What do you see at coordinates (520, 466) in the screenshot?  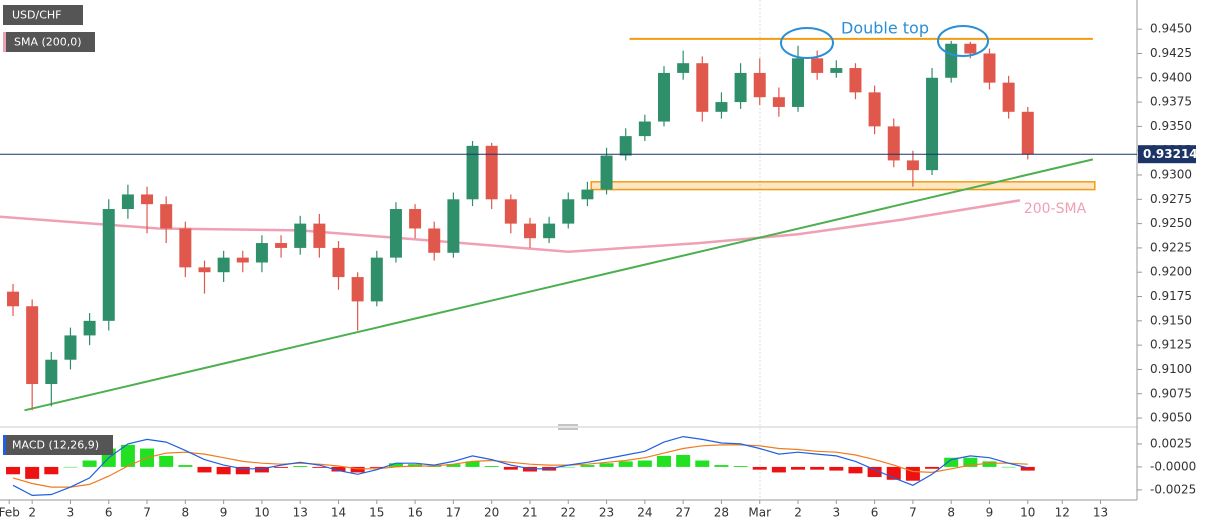 I see `signal-line` at bounding box center [520, 466].